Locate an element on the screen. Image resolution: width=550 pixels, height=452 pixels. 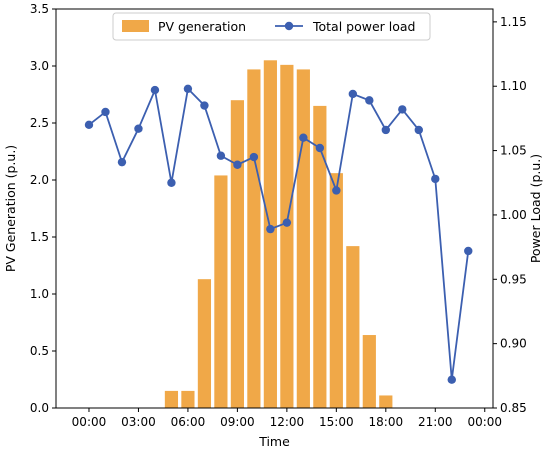
y-left-axis-label: PV Generation (p.u.) is located at coordinates (10, 208).